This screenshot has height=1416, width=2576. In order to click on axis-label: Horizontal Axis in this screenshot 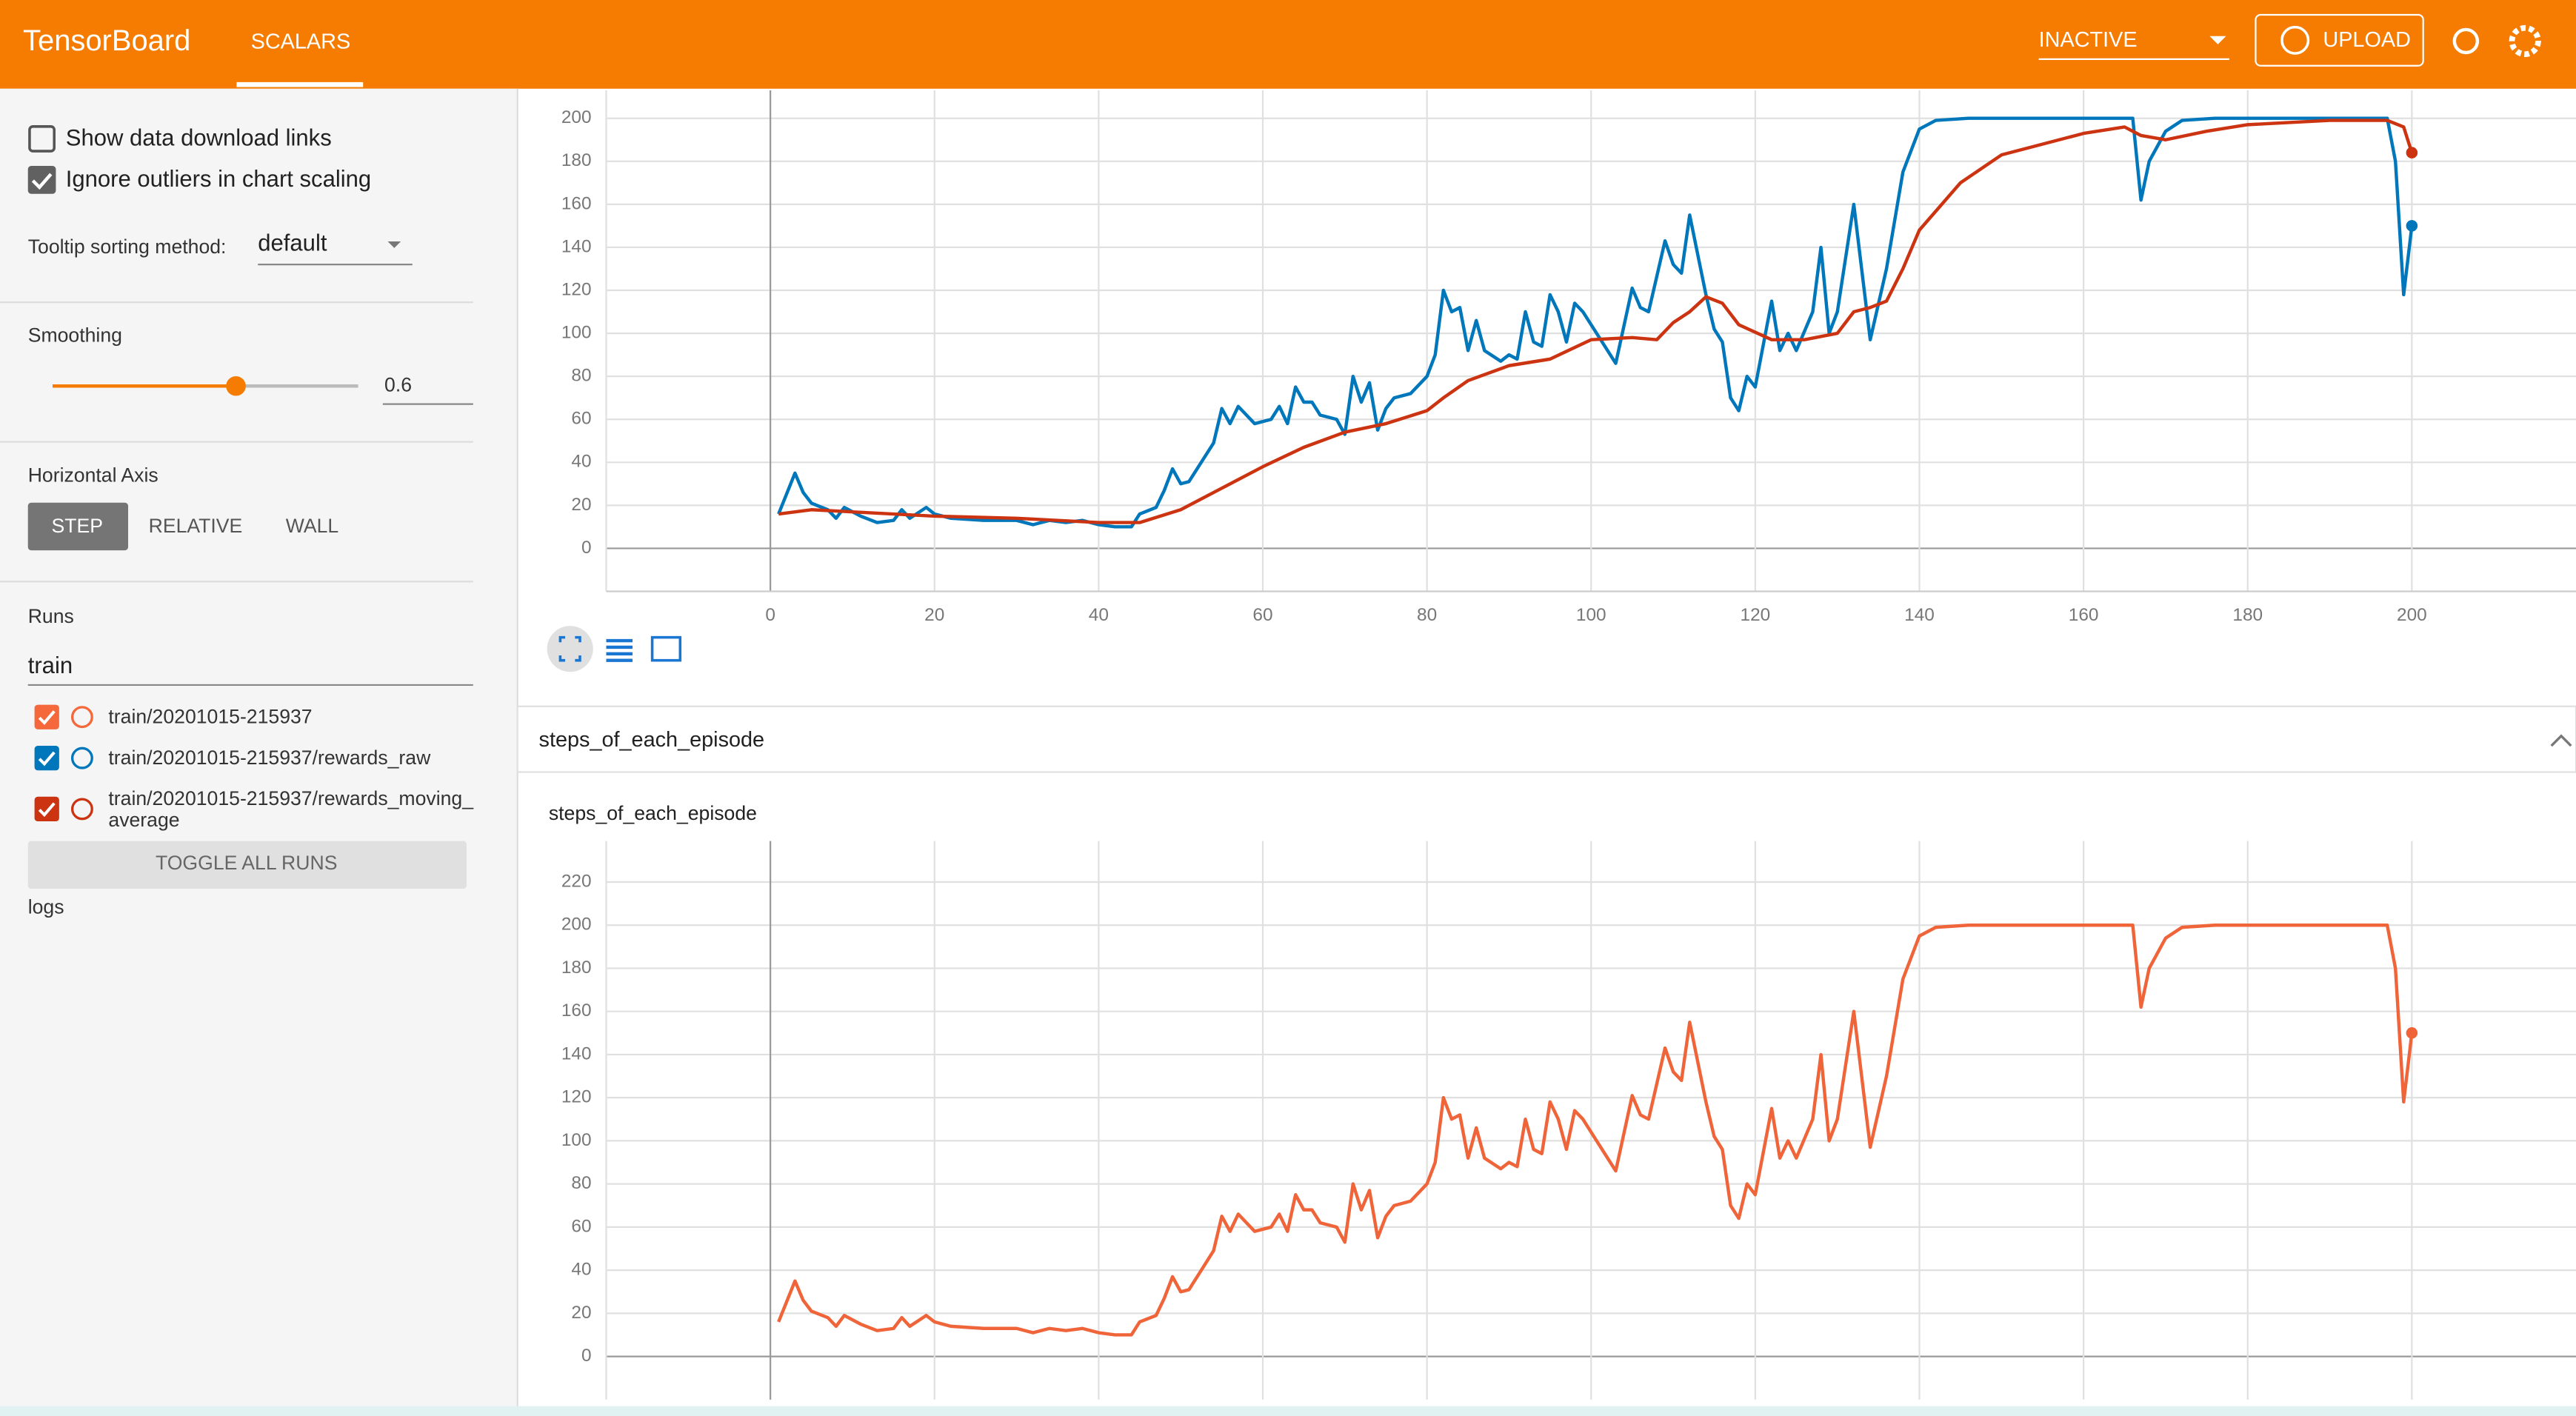, I will do `click(93, 475)`.